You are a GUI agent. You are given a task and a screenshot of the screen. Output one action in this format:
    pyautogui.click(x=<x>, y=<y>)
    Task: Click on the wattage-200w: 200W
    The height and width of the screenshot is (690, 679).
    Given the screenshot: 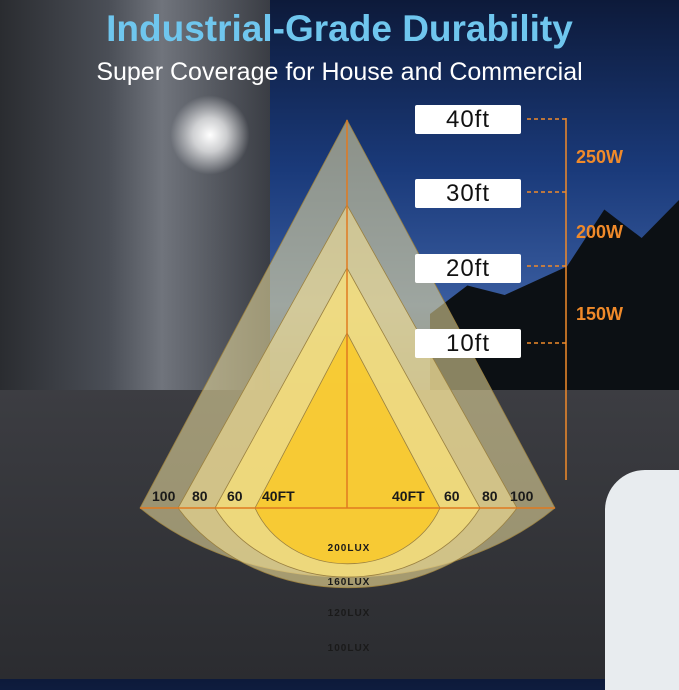 What is the action you would take?
    pyautogui.click(x=600, y=232)
    